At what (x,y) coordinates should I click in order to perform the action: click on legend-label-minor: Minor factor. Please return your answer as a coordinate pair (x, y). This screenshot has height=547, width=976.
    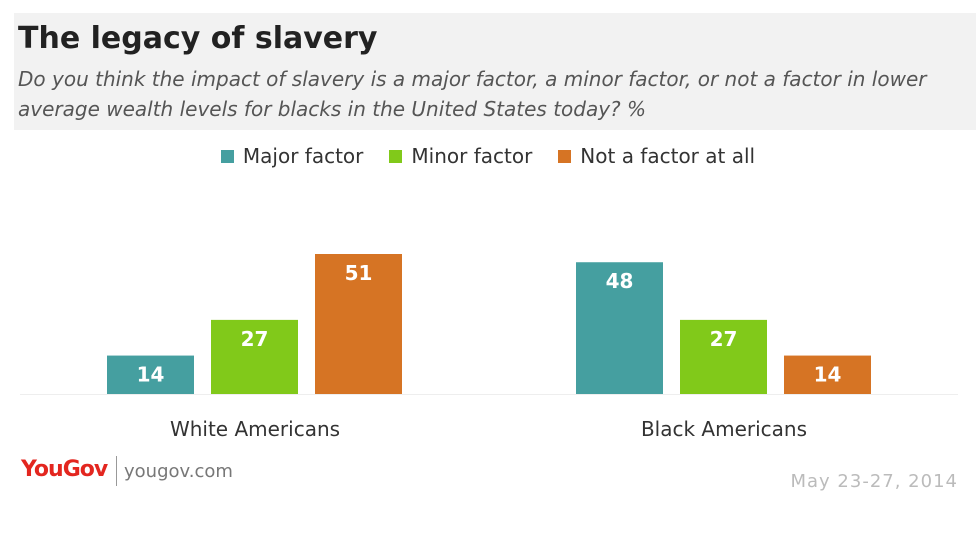
    Looking at the image, I should click on (472, 156).